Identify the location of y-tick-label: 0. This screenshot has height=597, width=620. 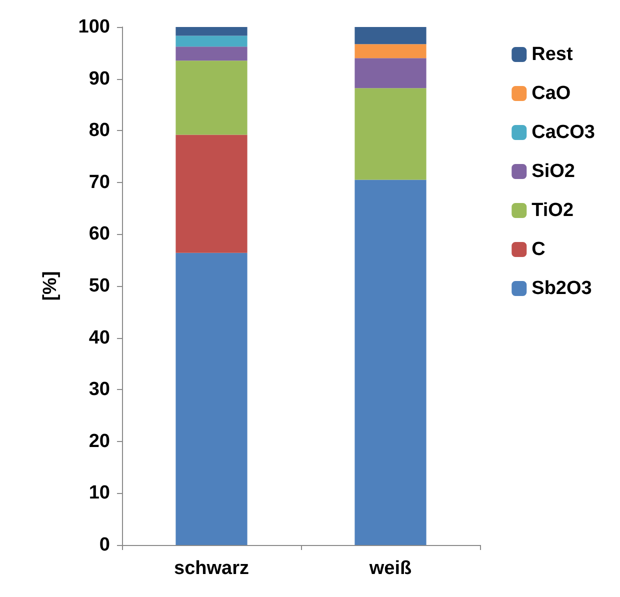
(104, 545).